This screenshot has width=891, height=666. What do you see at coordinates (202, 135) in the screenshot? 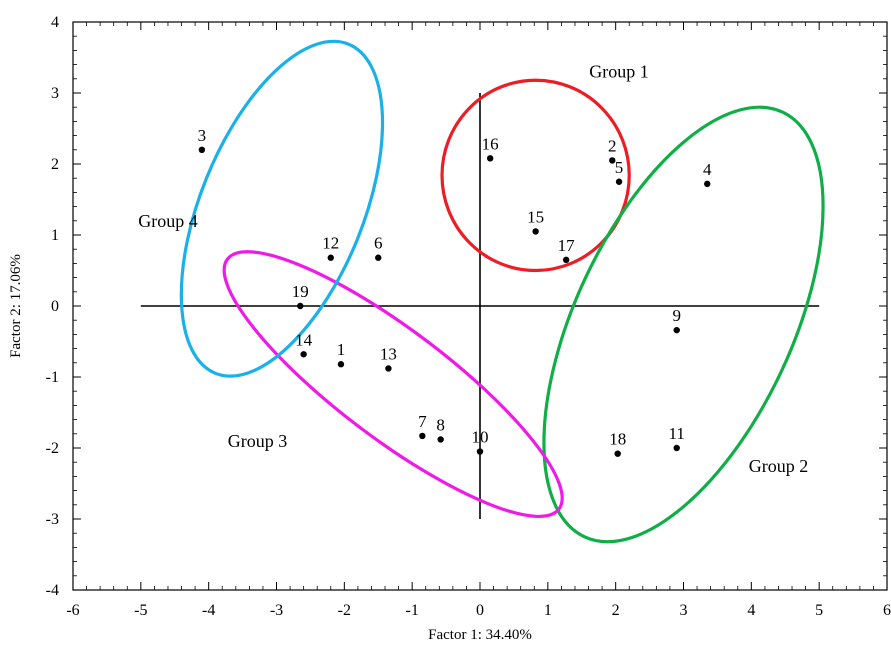
I see `point-label-3: 3` at bounding box center [202, 135].